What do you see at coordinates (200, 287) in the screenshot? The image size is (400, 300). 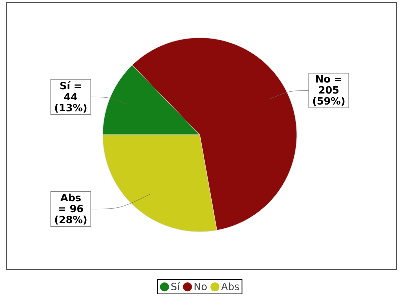 I see `legend-label: No` at bounding box center [200, 287].